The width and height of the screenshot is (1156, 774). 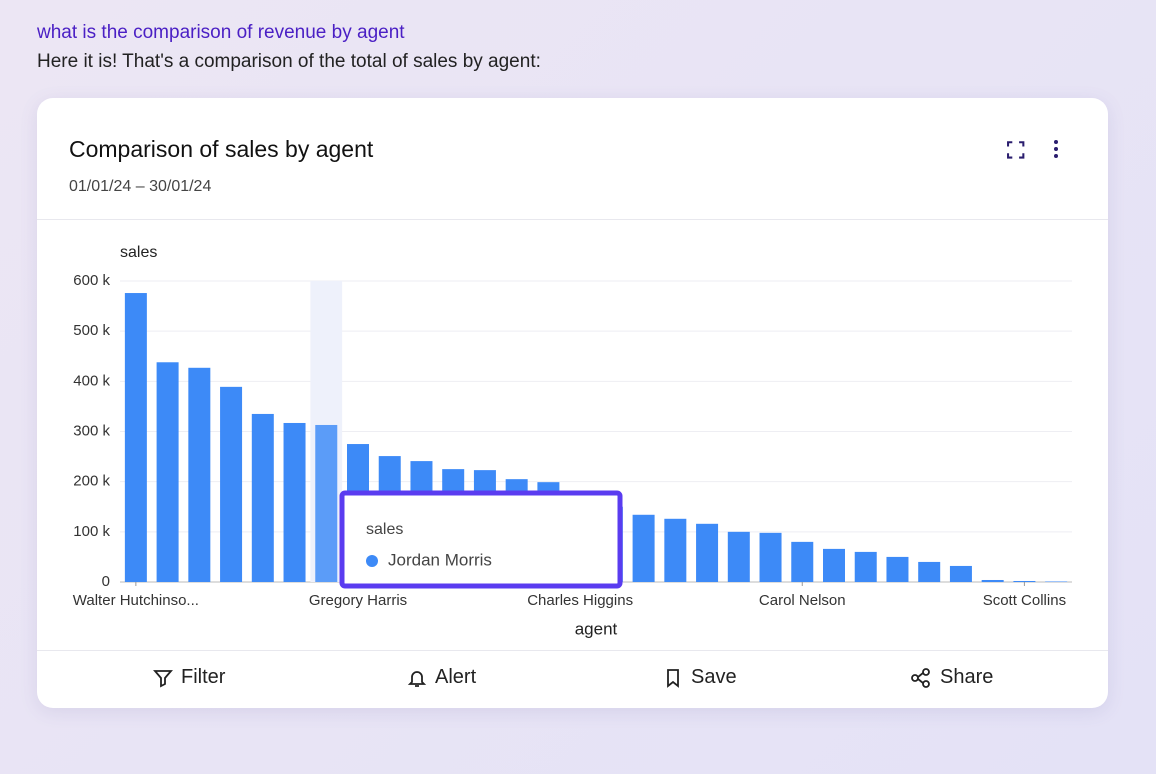 I want to click on y-tick-label: 200 k, so click(x=91, y=481).